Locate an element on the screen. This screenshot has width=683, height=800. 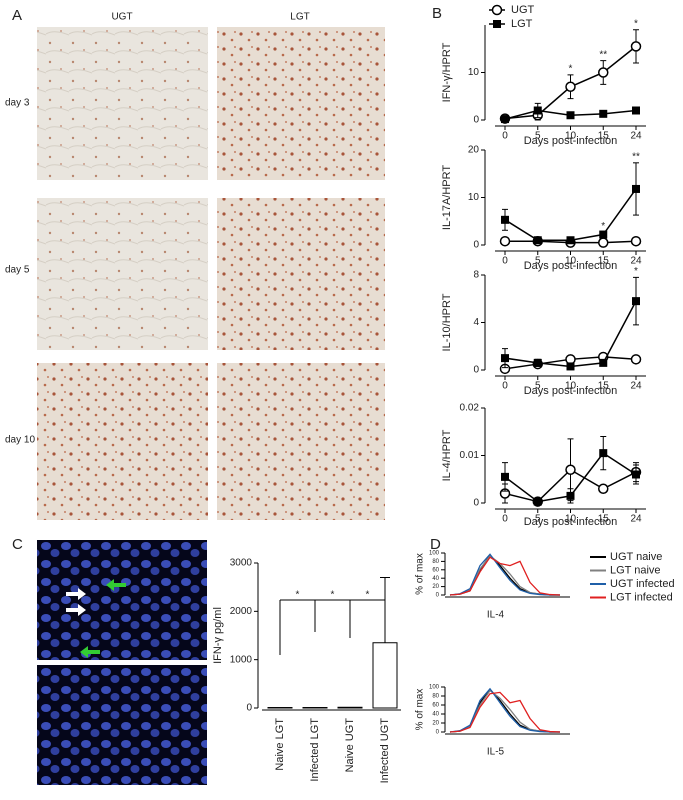
panel-label: C is located at coordinates (17, 544).